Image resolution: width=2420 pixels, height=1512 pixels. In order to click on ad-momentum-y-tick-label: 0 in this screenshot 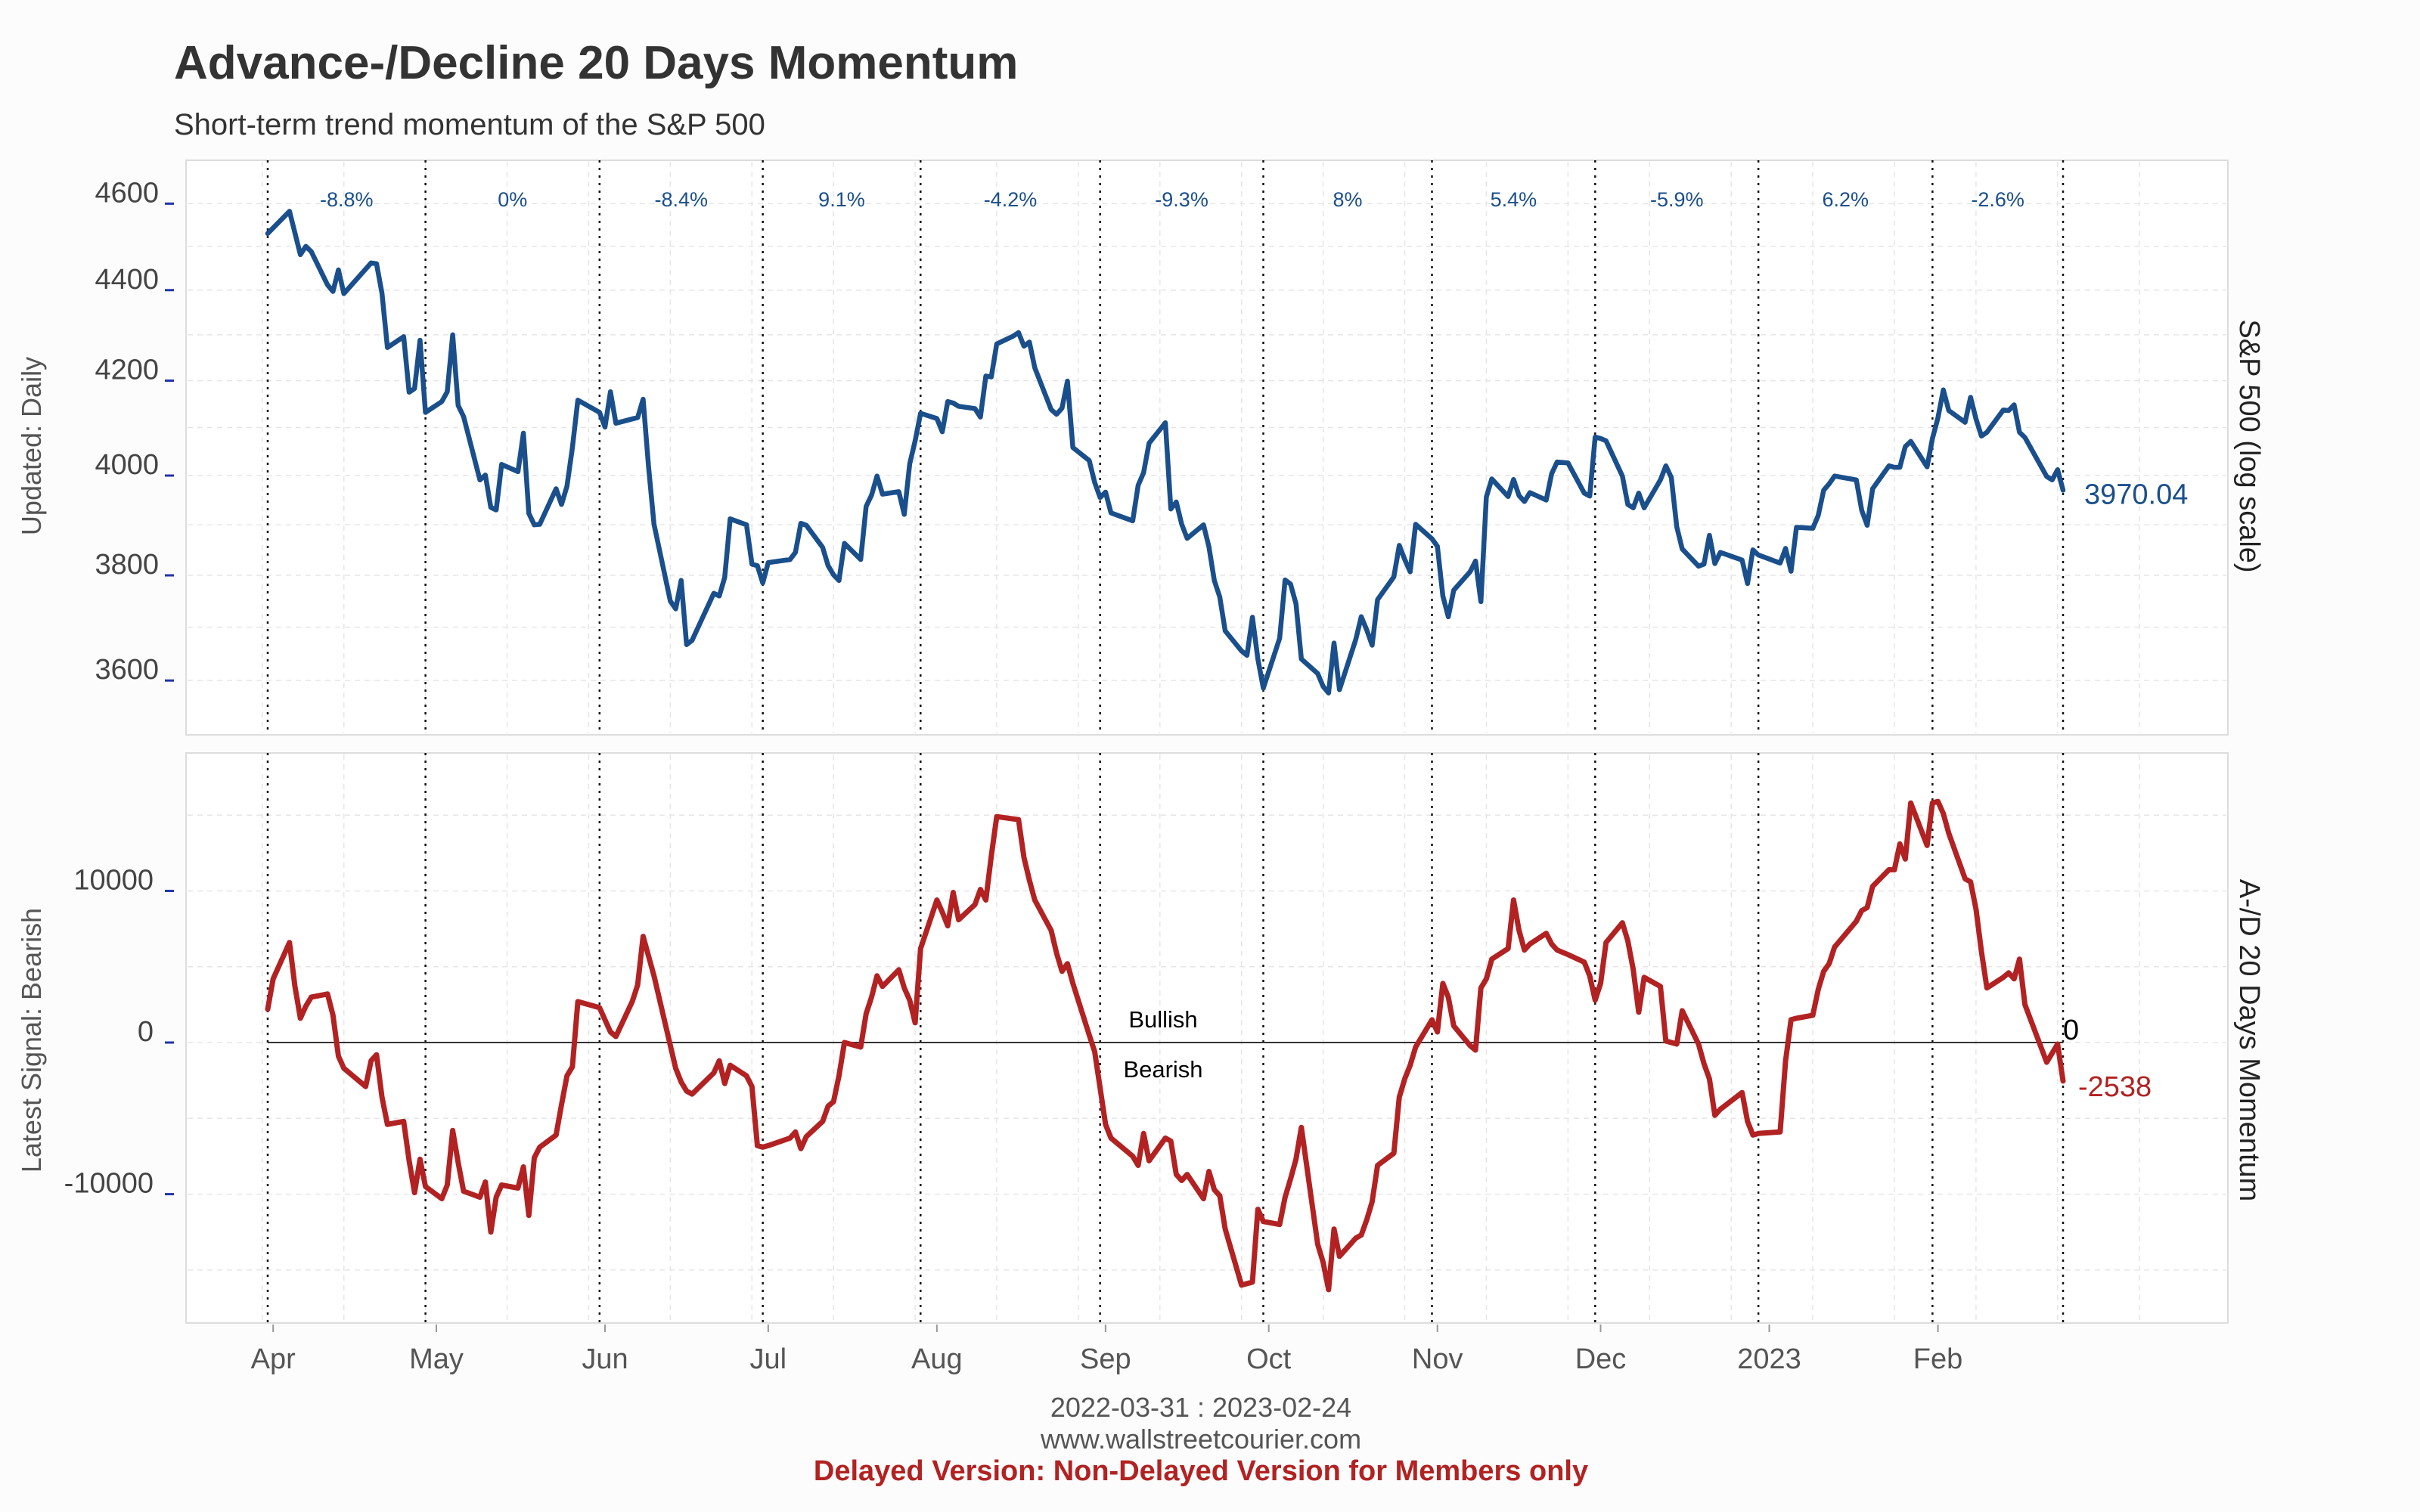, I will do `click(146, 1032)`.